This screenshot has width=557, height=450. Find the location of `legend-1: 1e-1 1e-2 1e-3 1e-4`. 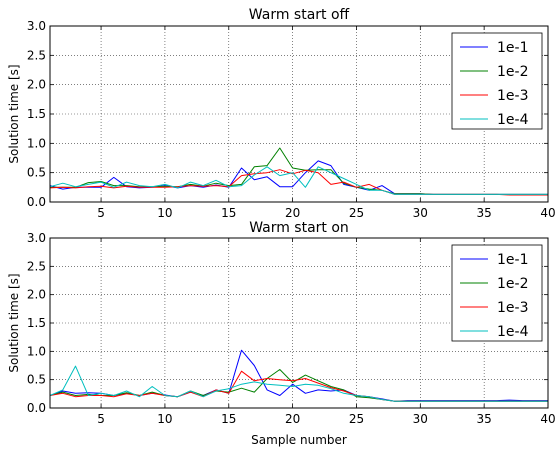

legend-1: 1e-1 1e-2 1e-3 1e-4 is located at coordinates (497, 81).